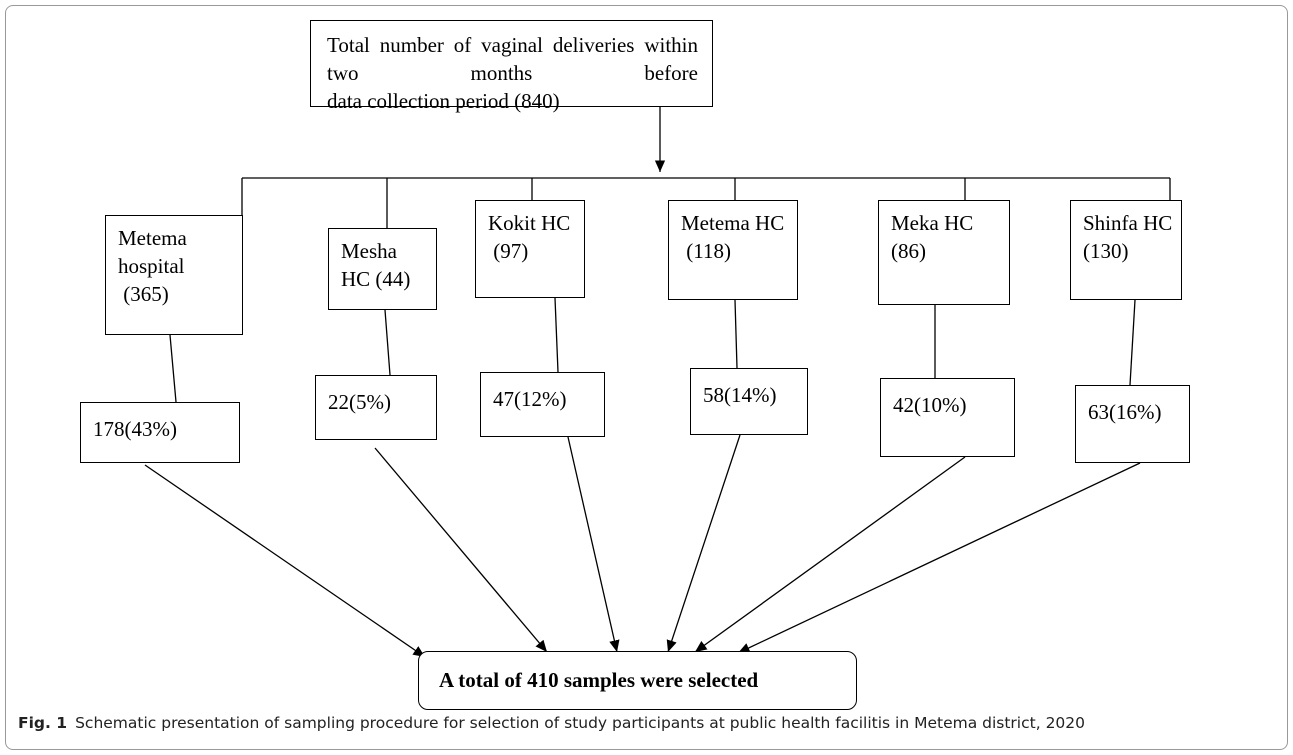  I want to click on sample-box: 42(10%), so click(947, 417).